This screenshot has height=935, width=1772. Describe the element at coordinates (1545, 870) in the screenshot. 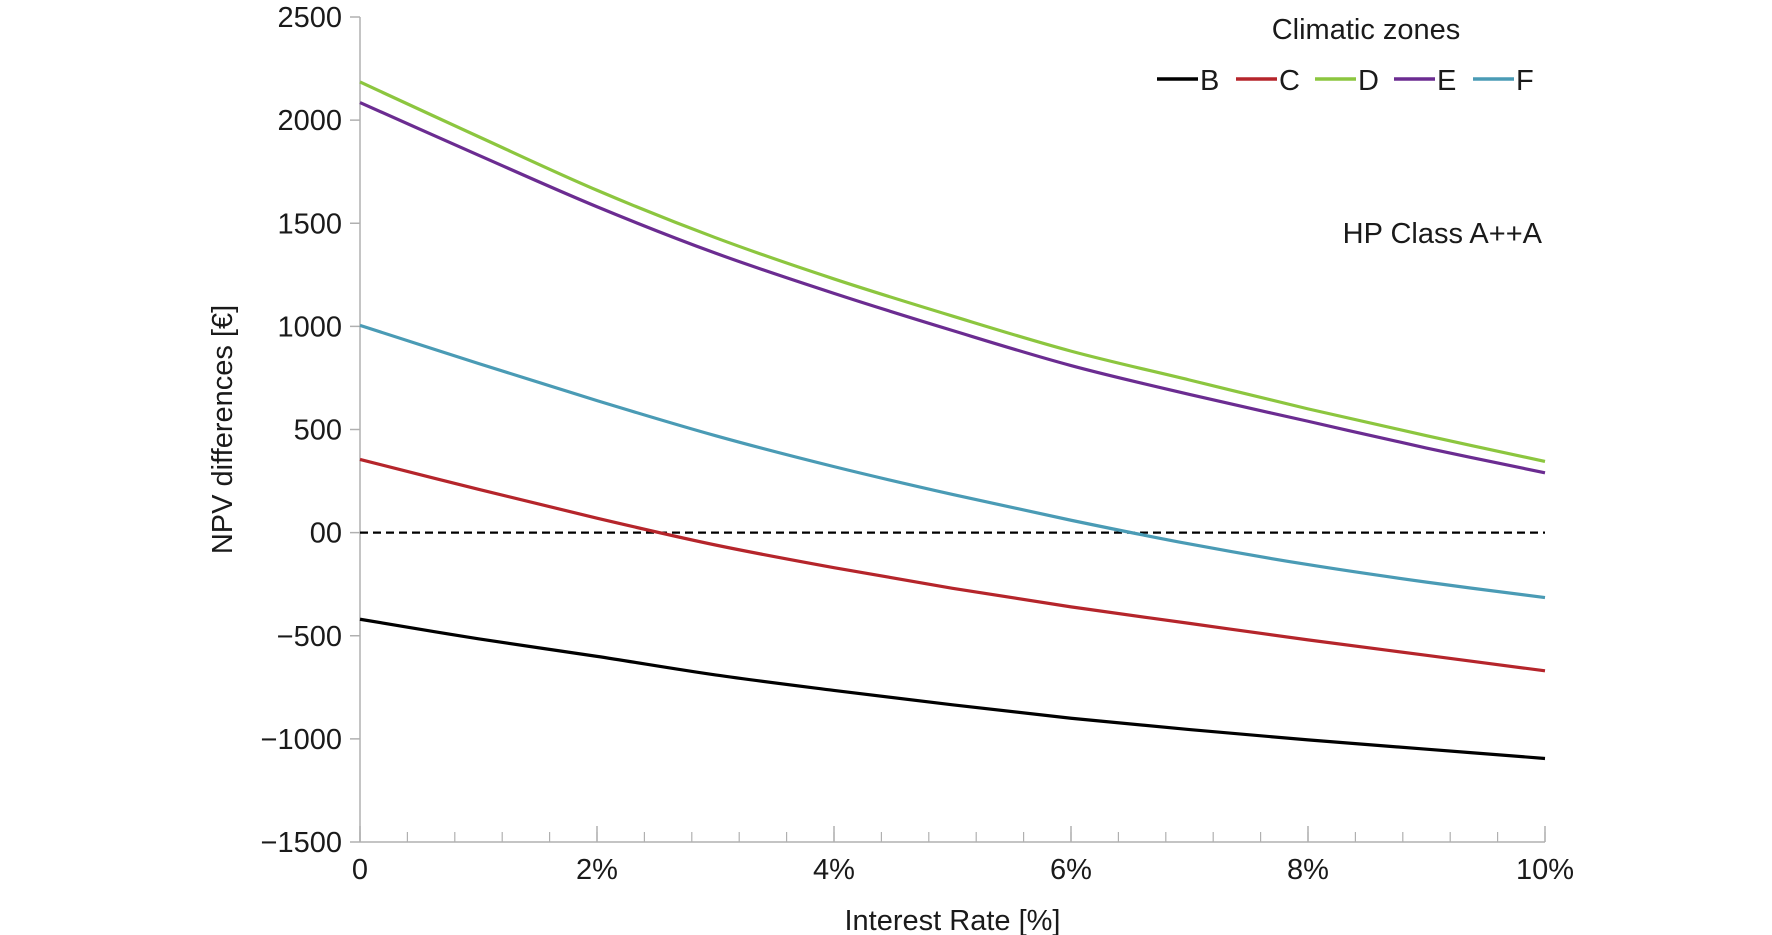

I see `x-tick-label: 10%` at that location.